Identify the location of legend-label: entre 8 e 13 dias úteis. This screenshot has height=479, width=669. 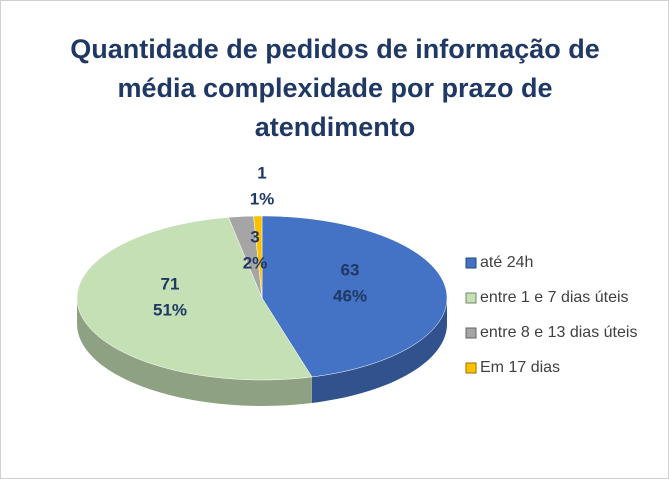
(558, 332).